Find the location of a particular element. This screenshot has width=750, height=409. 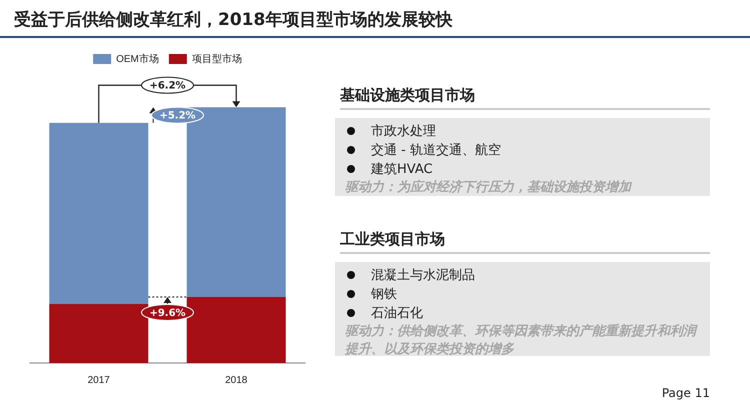

x-tick-label: 2018 is located at coordinates (236, 380).